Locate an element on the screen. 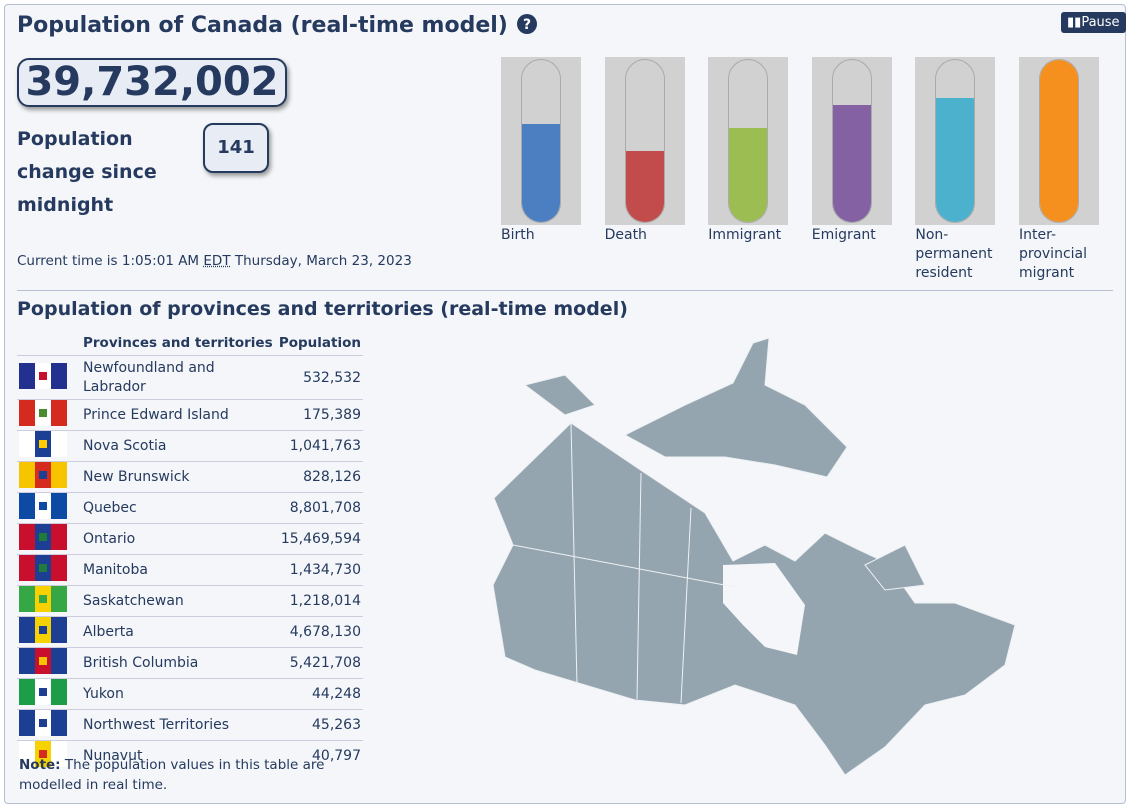 Image resolution: width=1130 pixels, height=804 pixels. table-row: Manitoba 1,434,730 is located at coordinates (190, 570).